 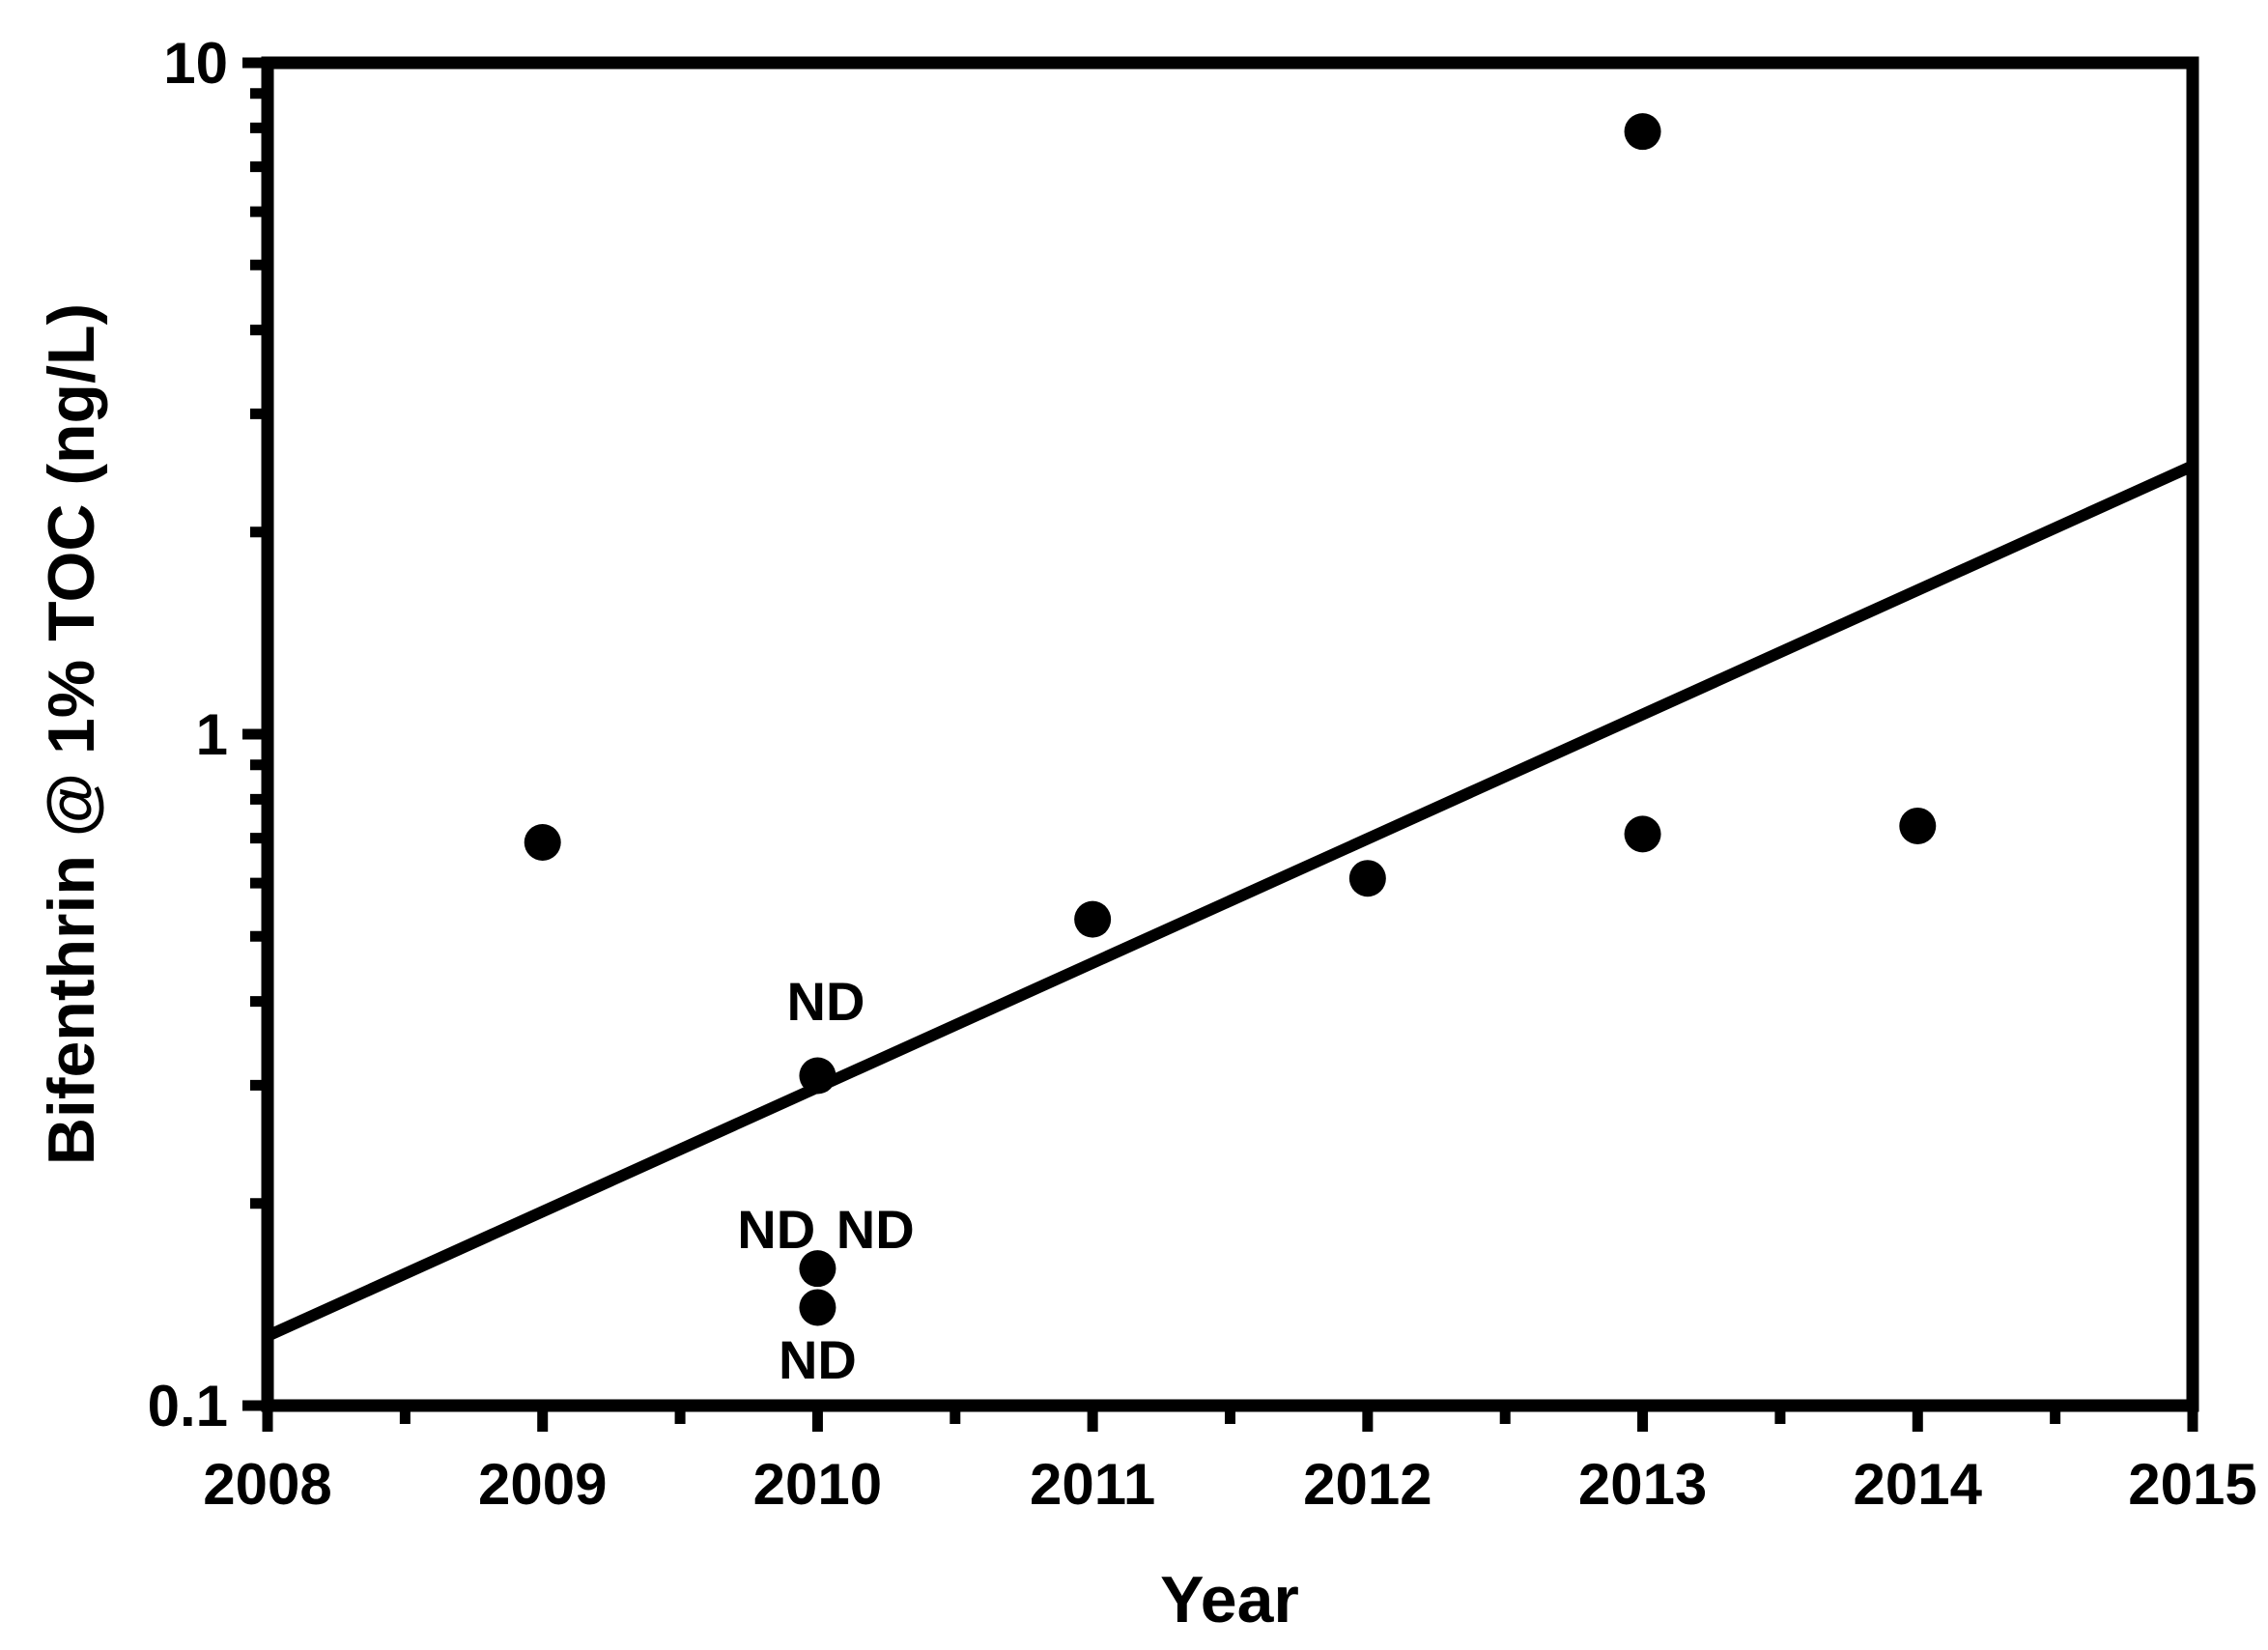 What do you see at coordinates (195, 63) in the screenshot?
I see `y-tick-label: 10` at bounding box center [195, 63].